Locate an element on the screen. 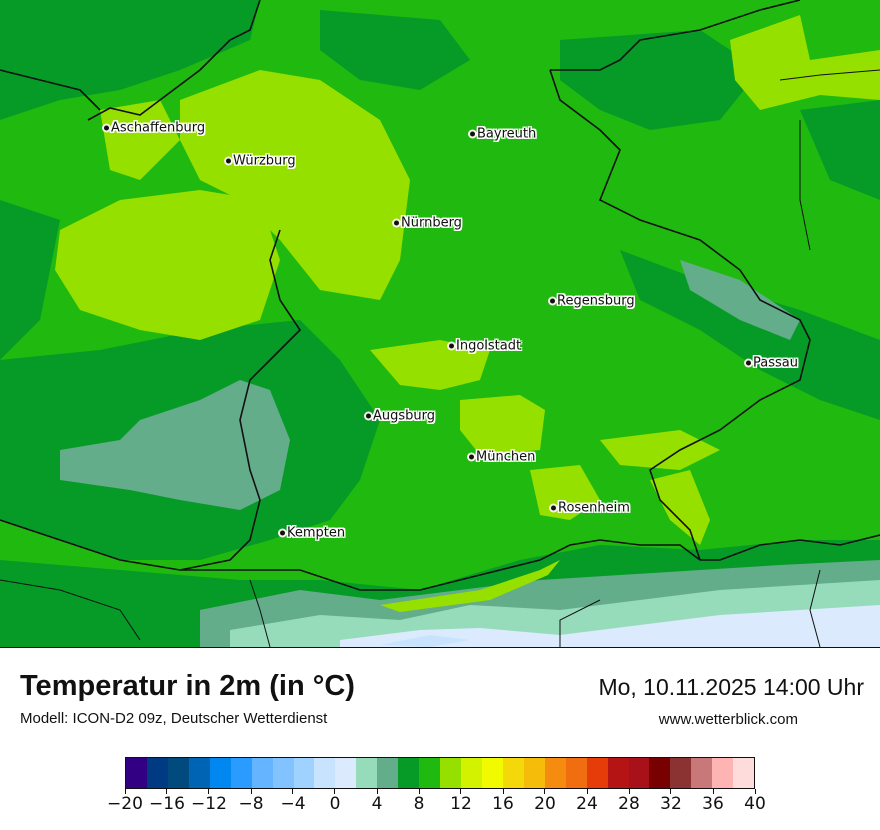  city-label: Augsburg is located at coordinates (404, 416).